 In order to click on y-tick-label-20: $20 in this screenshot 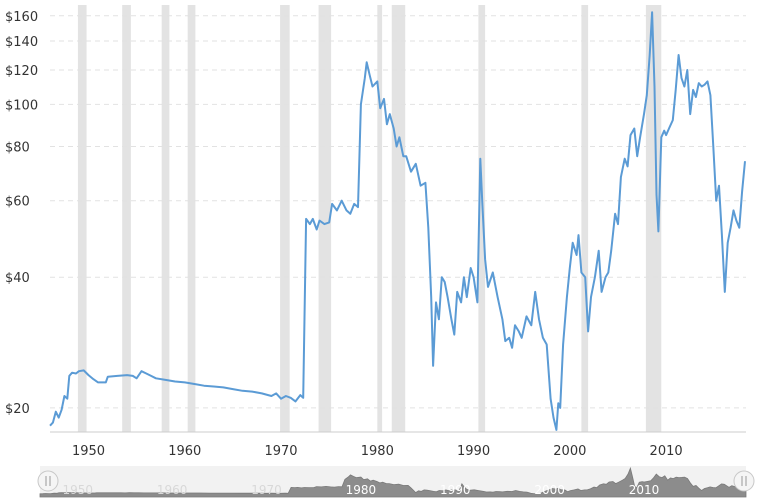, I will do `click(17, 409)`.